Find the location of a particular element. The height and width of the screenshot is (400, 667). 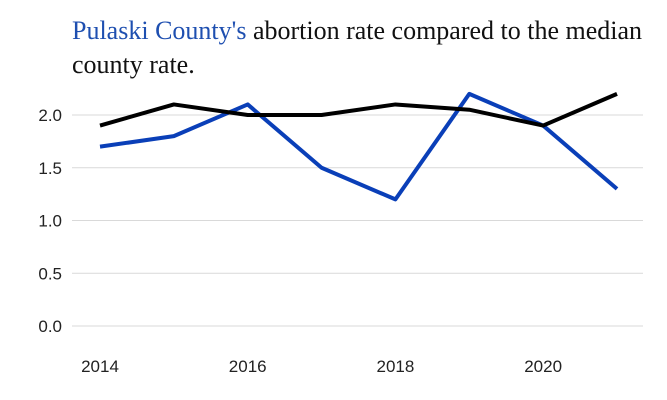

y-tick-label: 2.0 is located at coordinates (50, 115).